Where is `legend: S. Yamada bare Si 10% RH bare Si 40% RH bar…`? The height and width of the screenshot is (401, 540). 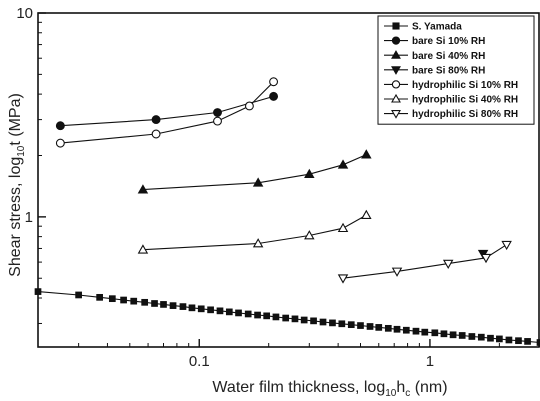 legend: S. Yamada bare Si 10% RH bare Si 40% RH bar… is located at coordinates (456, 70).